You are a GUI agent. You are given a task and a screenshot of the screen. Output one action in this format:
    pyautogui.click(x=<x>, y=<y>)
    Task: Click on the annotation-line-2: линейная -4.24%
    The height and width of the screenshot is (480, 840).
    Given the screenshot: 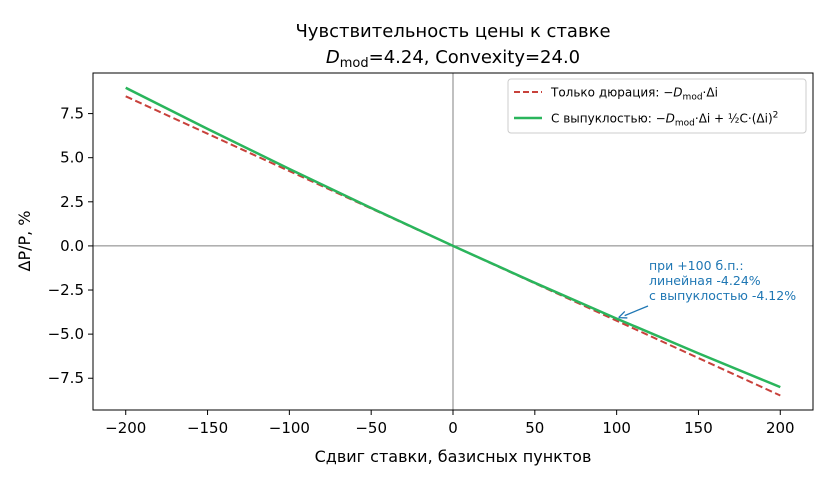 What is the action you would take?
    pyautogui.click(x=705, y=280)
    